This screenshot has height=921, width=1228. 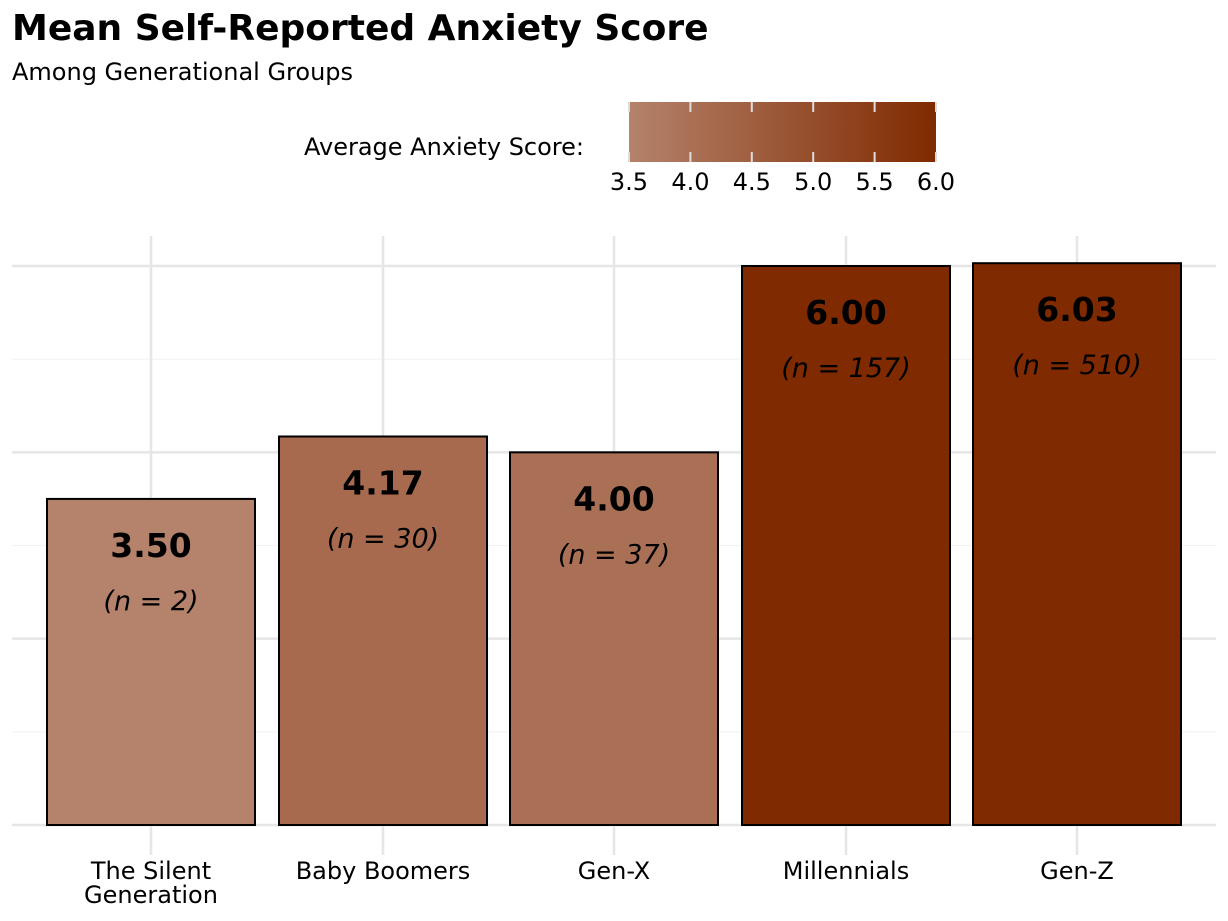 I want to click on legend-tick-label: 4.0, so click(x=690, y=182).